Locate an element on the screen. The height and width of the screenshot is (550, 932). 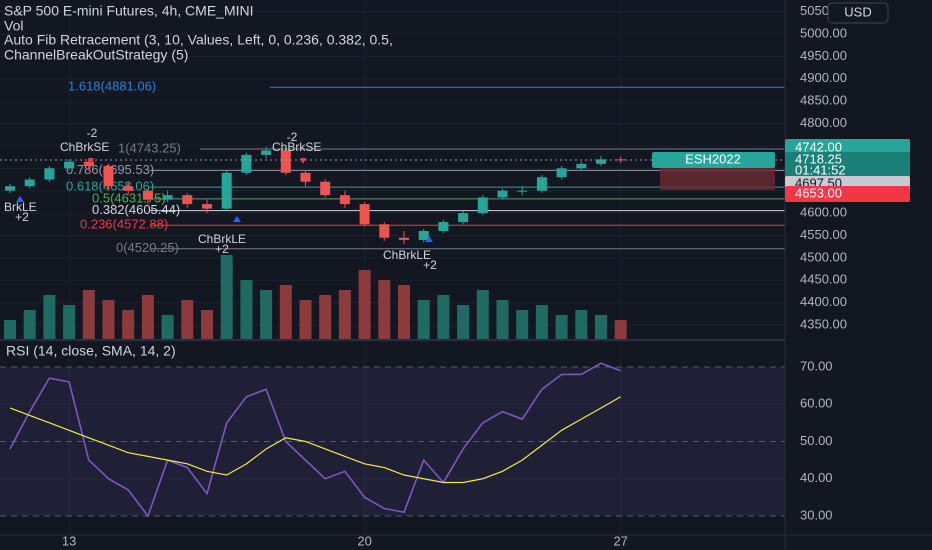
y-tick-label: 4350.00 is located at coordinates (823, 323).